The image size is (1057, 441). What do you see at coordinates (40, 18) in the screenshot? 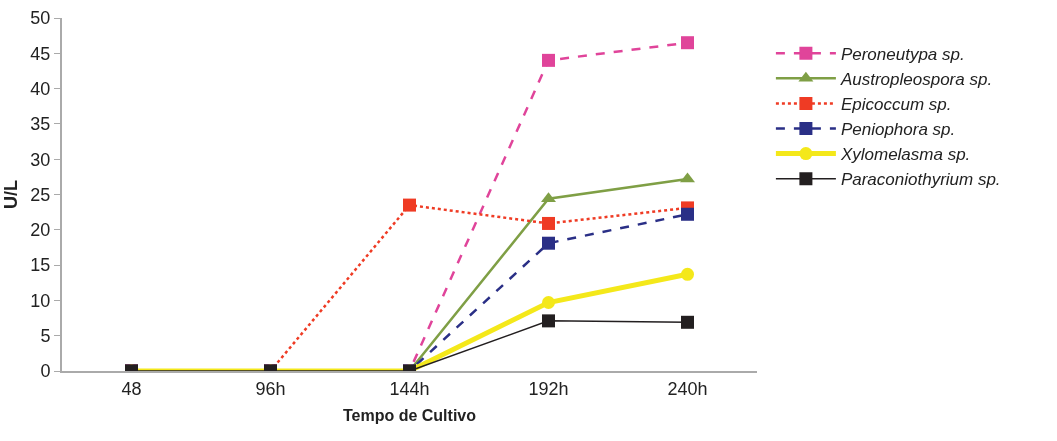
I see `y-tick-label: 50` at bounding box center [40, 18].